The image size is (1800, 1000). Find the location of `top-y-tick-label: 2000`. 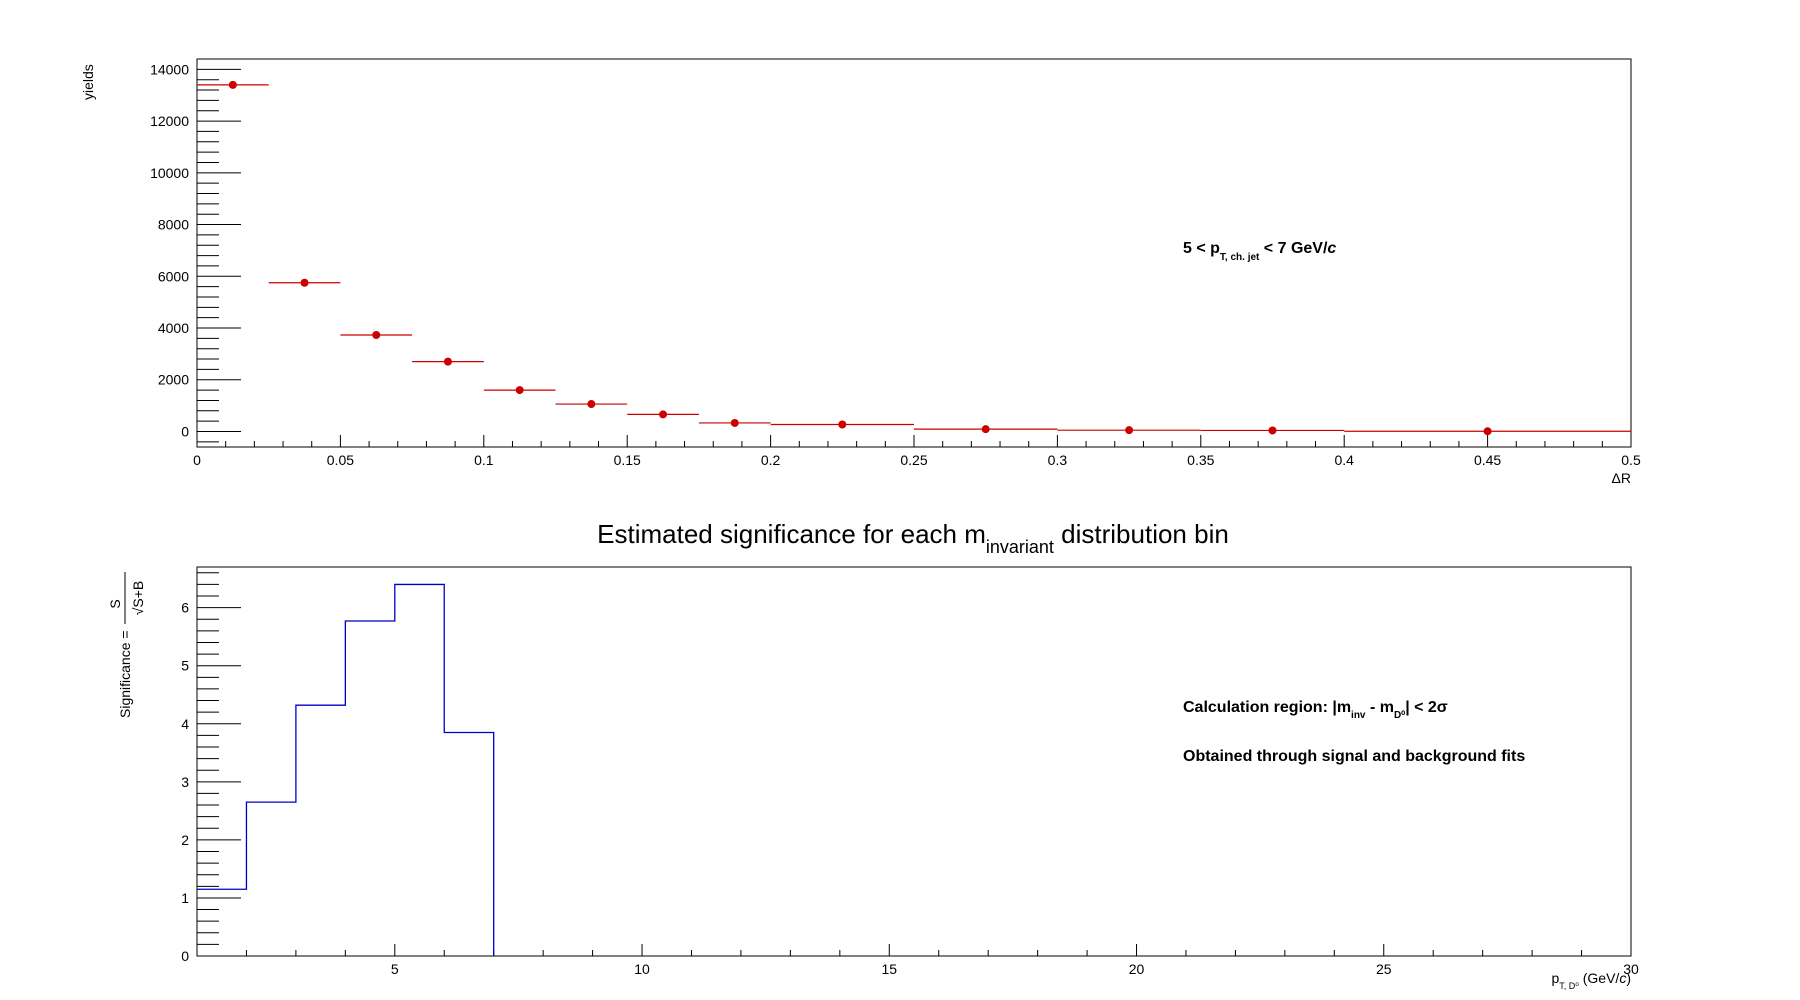

top-y-tick-label: 2000 is located at coordinates (173, 380).